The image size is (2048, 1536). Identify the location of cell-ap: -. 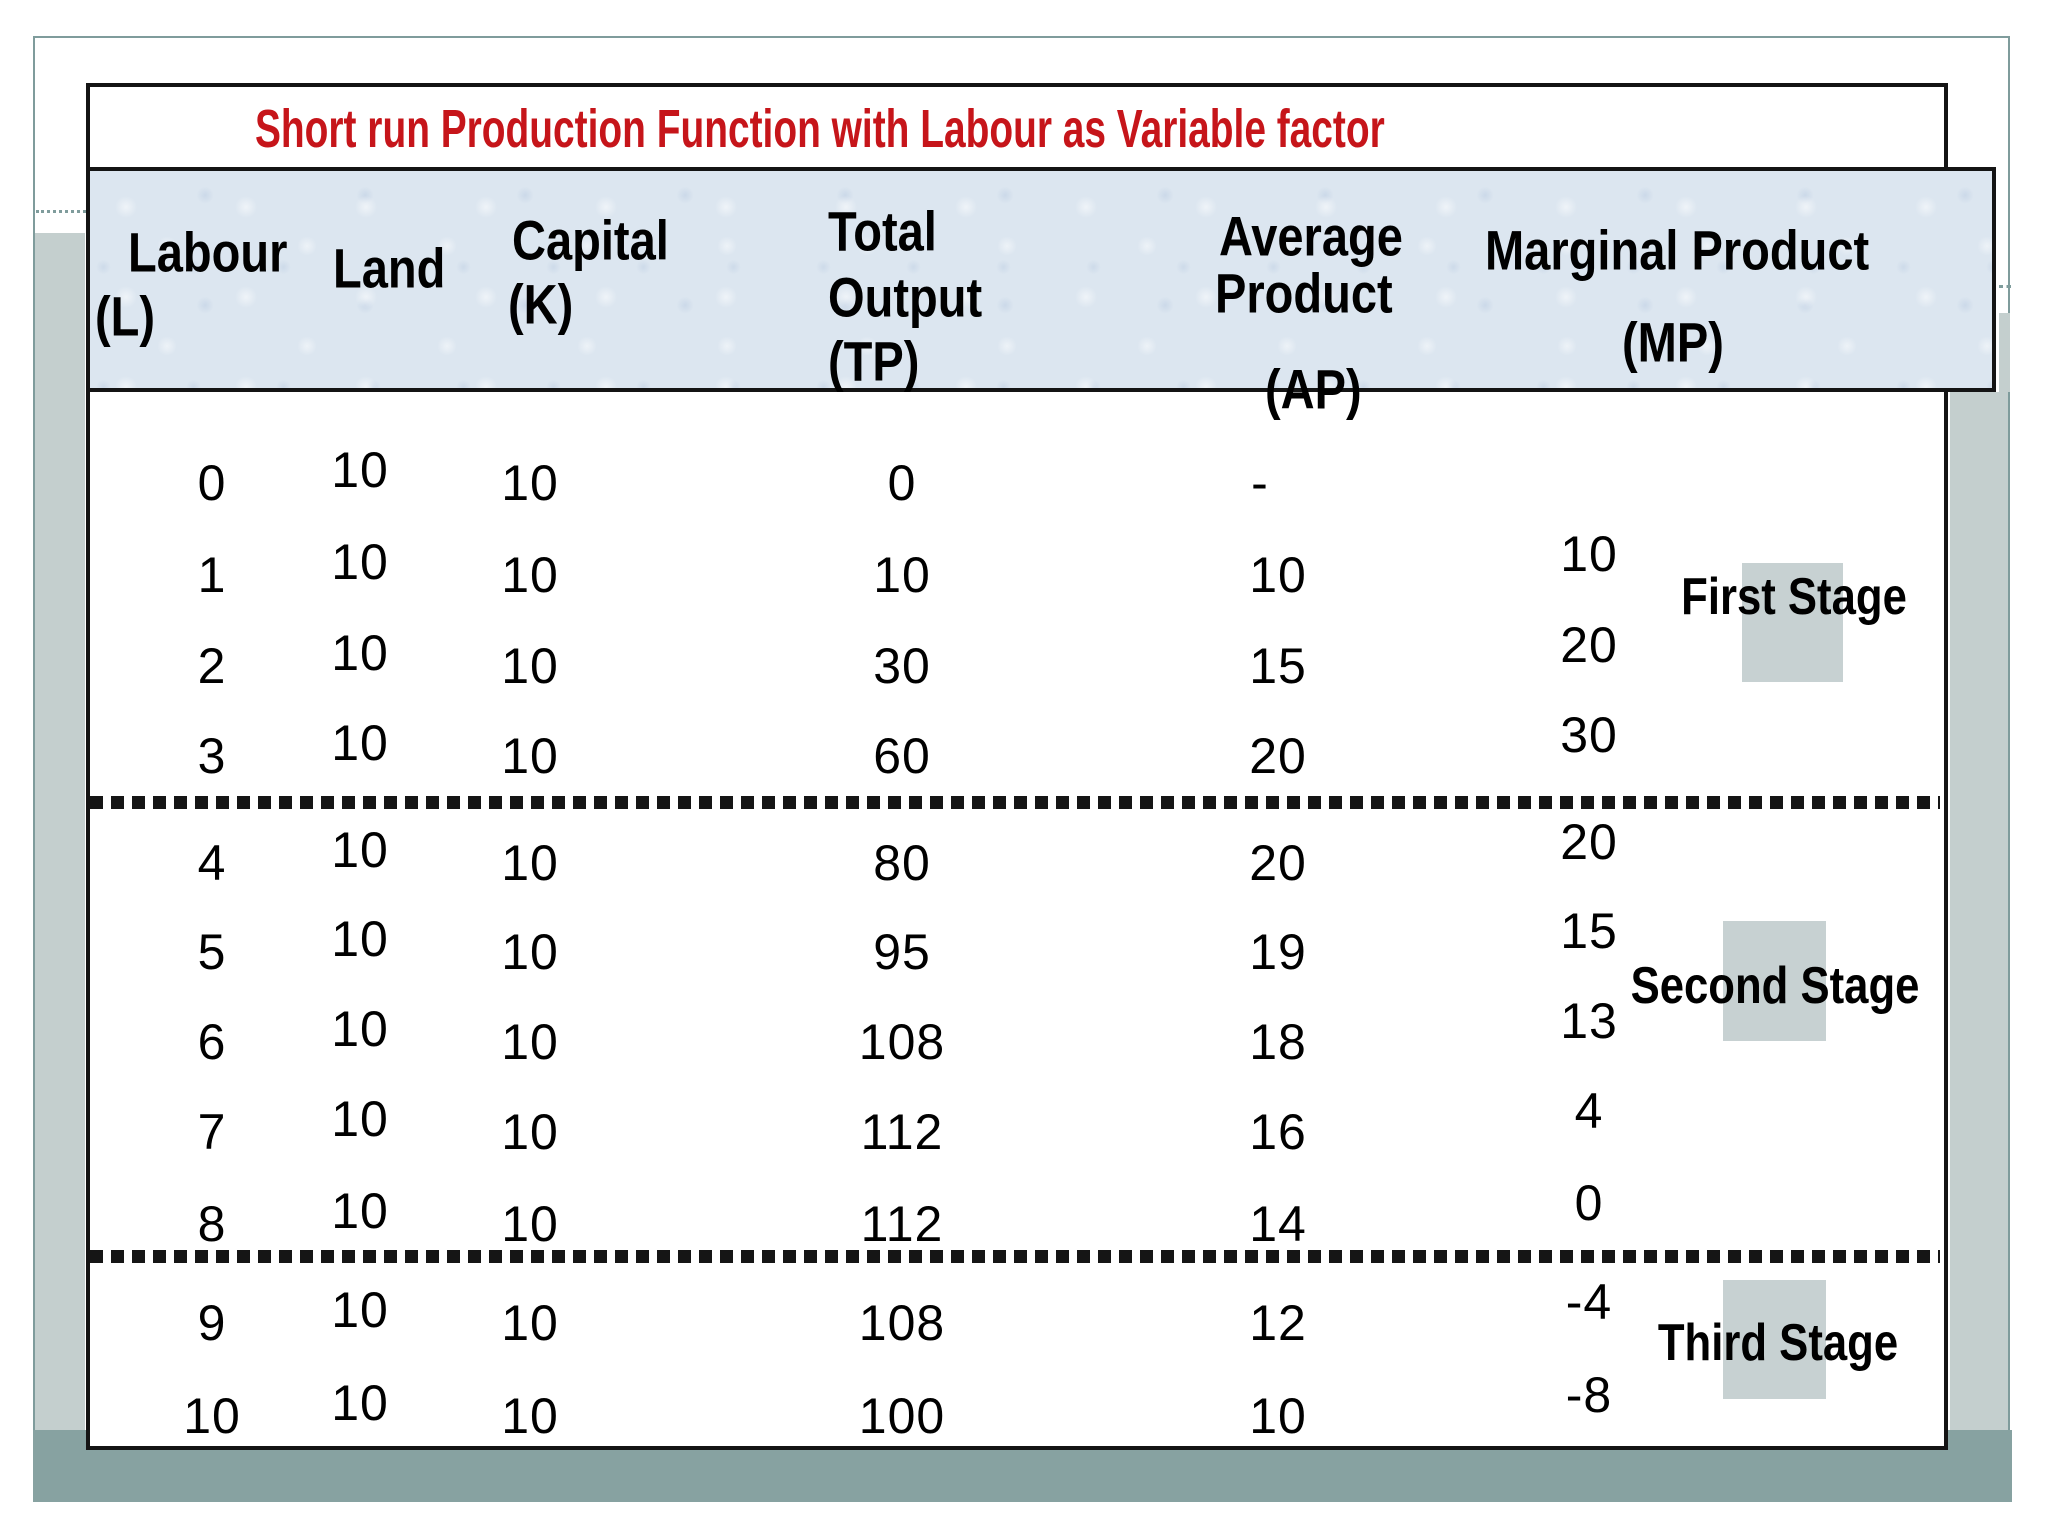
(1260, 483).